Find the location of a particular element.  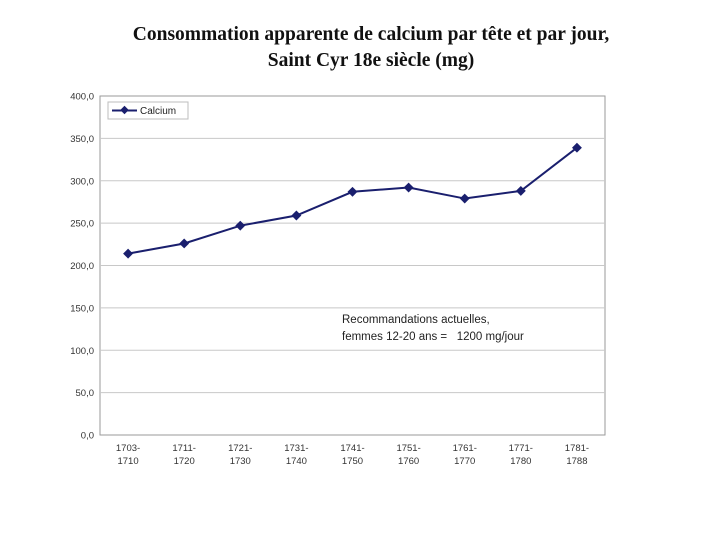

y-tick-label: 300,0 is located at coordinates (82, 181).